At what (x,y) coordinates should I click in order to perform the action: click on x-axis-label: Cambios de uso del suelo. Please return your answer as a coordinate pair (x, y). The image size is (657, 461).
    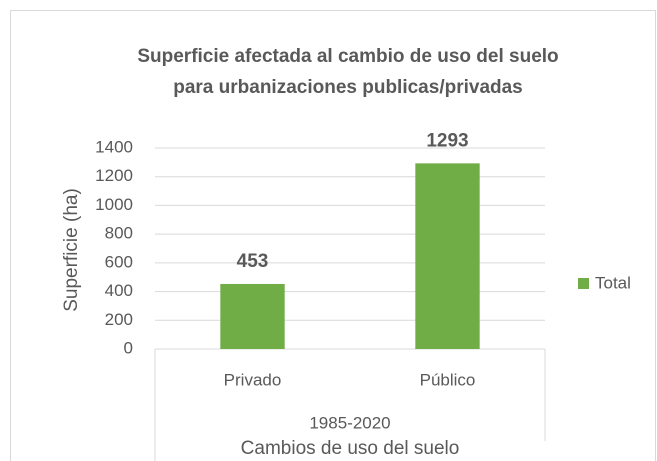
    Looking at the image, I should click on (350, 448).